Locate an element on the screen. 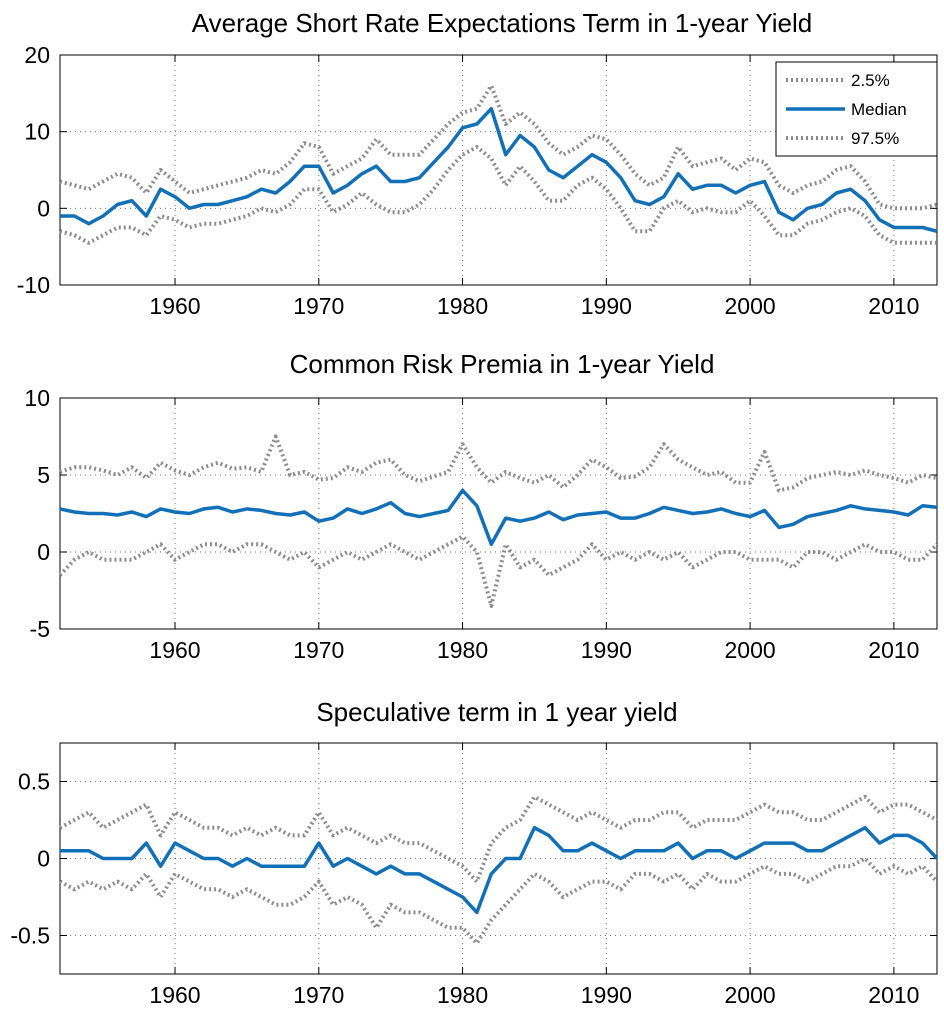  chart-legend: 2.5% Median 97.5% is located at coordinates (856, 109).